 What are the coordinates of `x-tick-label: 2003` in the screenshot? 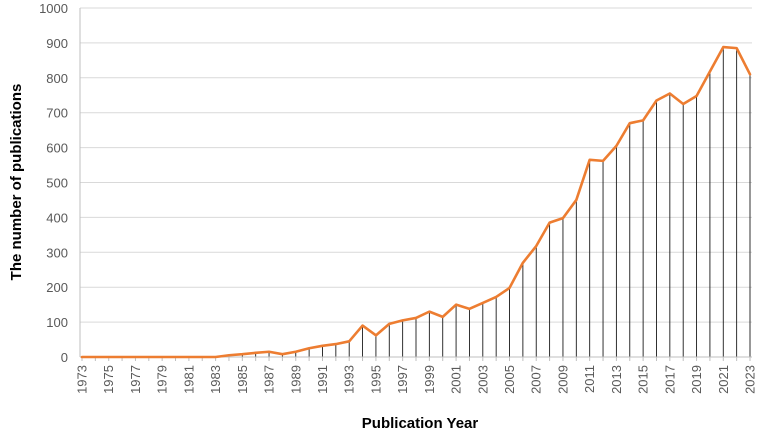 It's located at (482, 379).